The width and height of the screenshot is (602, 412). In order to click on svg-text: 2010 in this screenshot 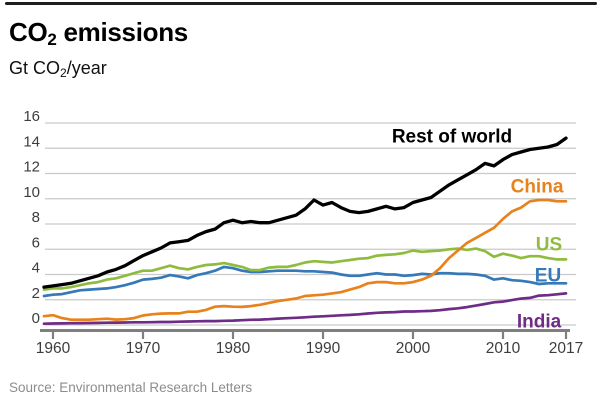, I will do `click(503, 348)`.